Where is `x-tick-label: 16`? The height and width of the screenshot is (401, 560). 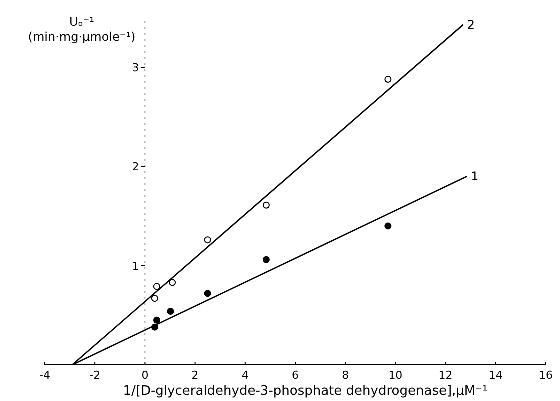 x-tick-label: 16 is located at coordinates (546, 375).